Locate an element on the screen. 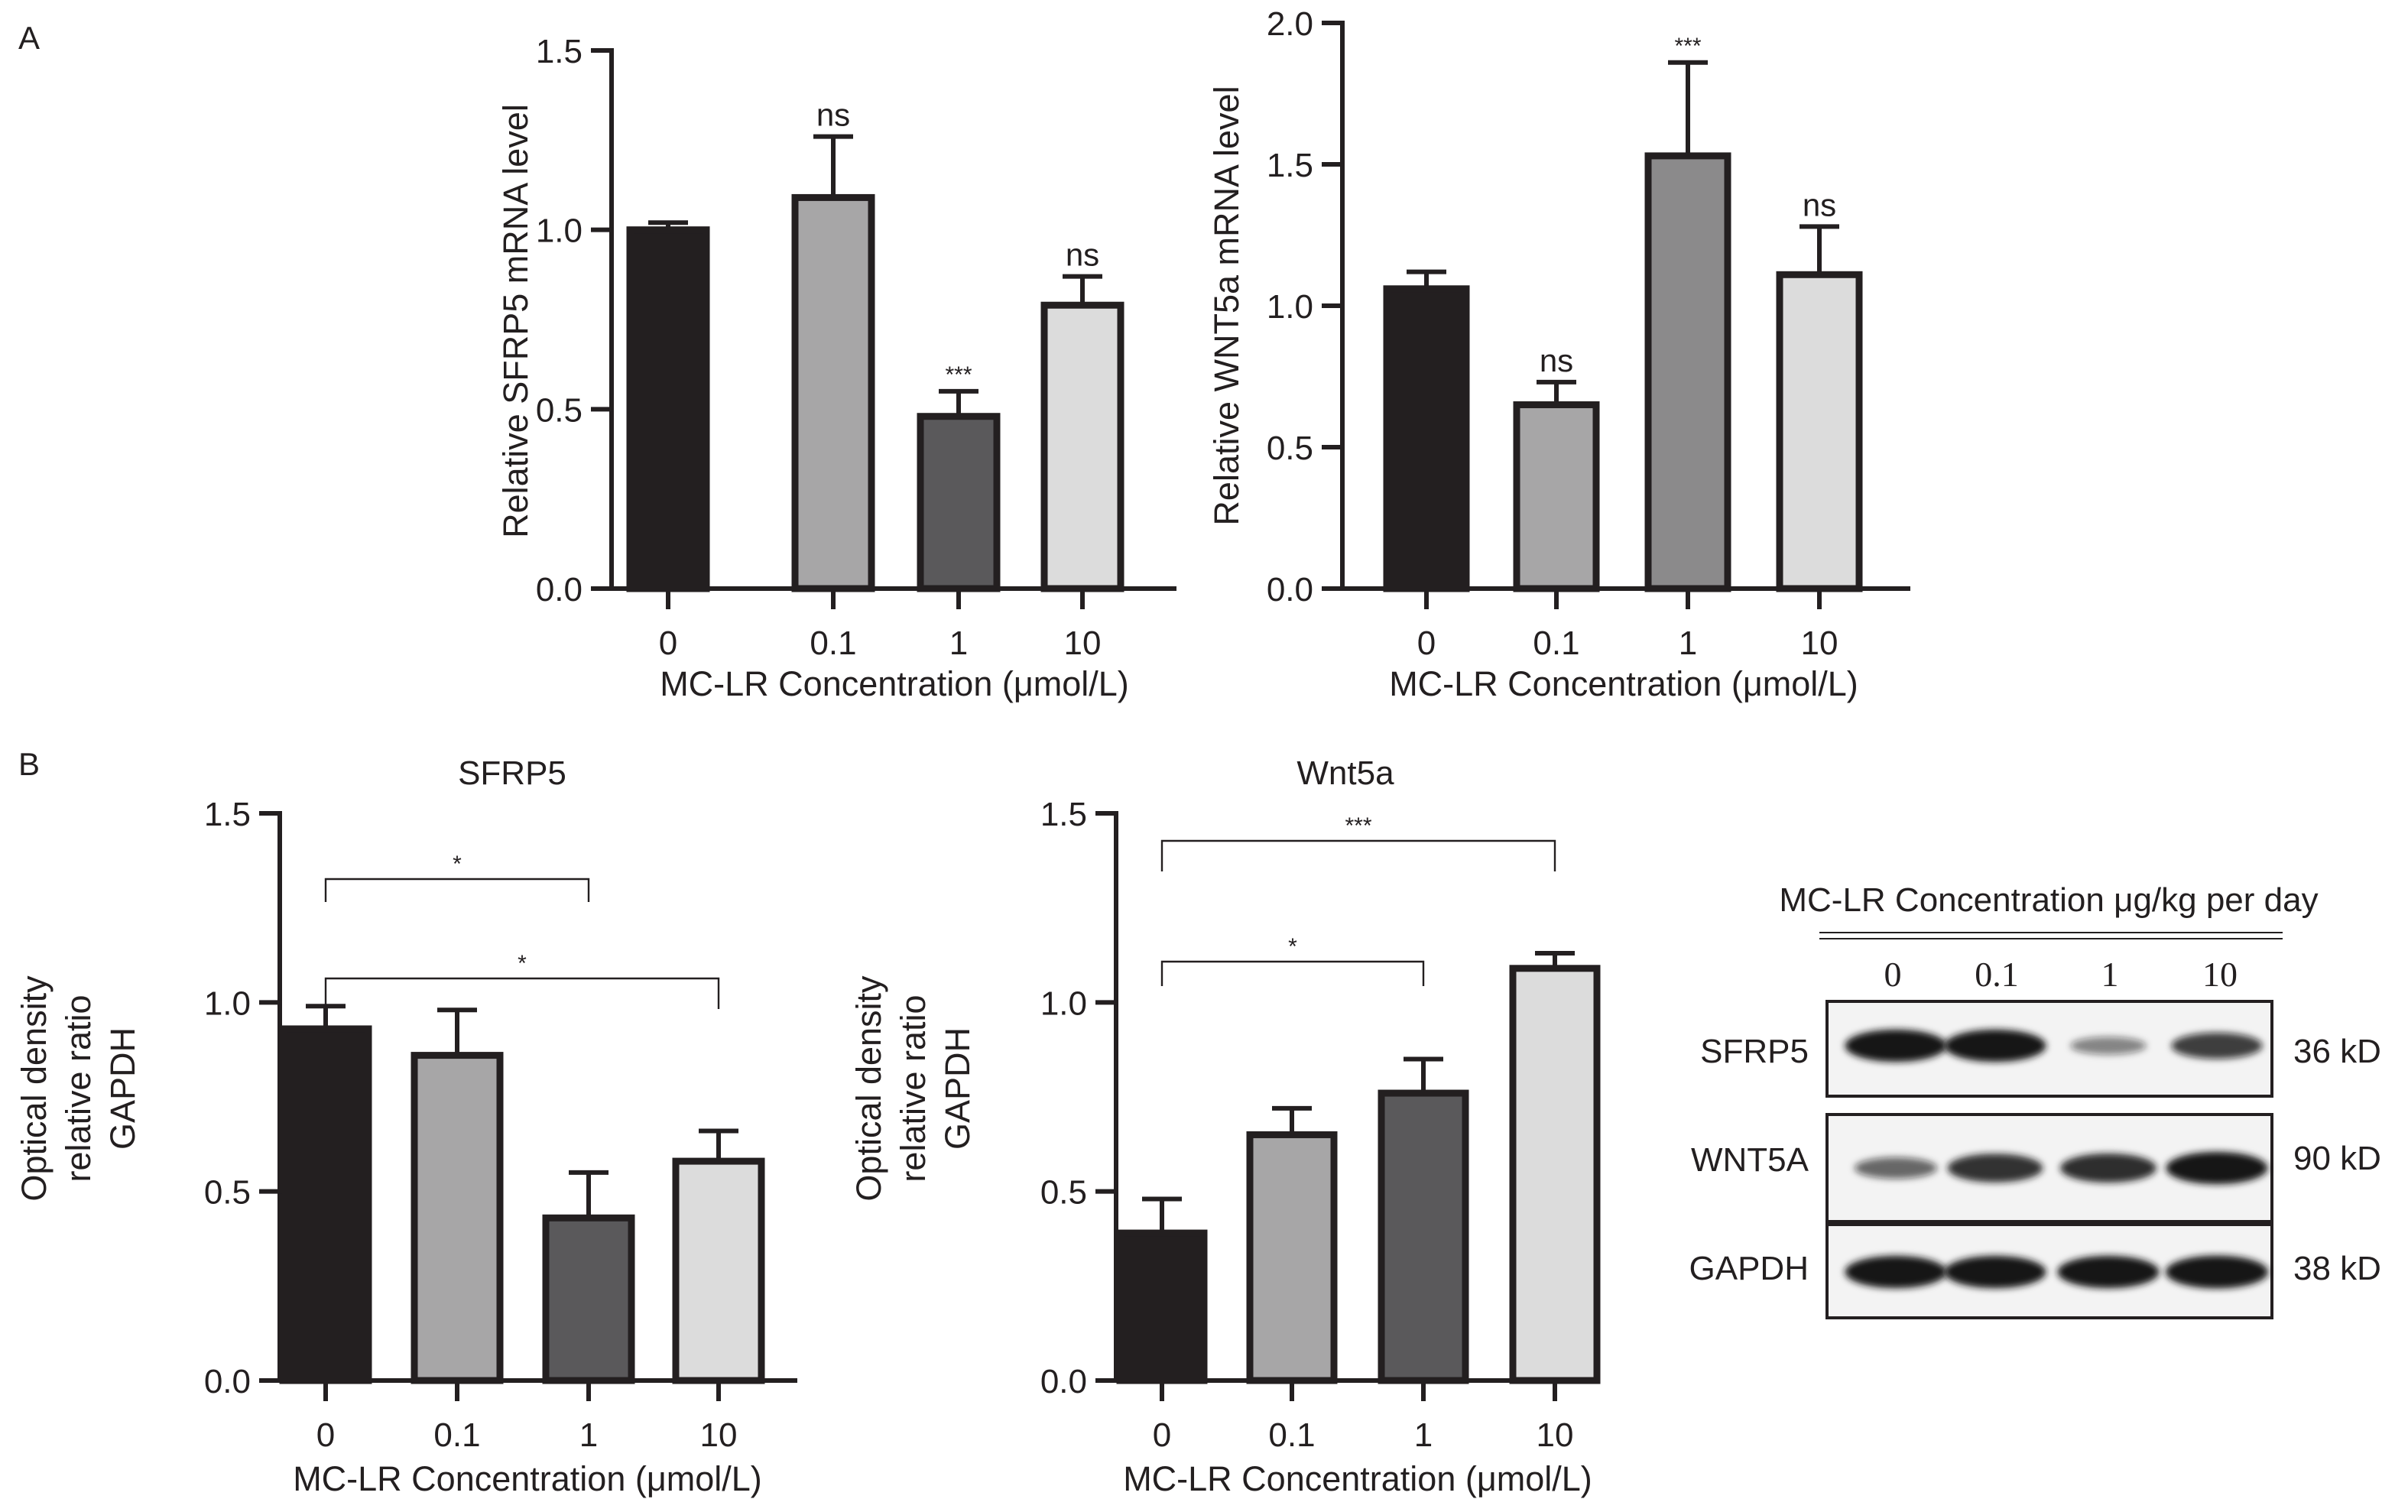 Image resolution: width=2408 pixels, height=1512 pixels. chart-title: Wnt5a is located at coordinates (1345, 773).